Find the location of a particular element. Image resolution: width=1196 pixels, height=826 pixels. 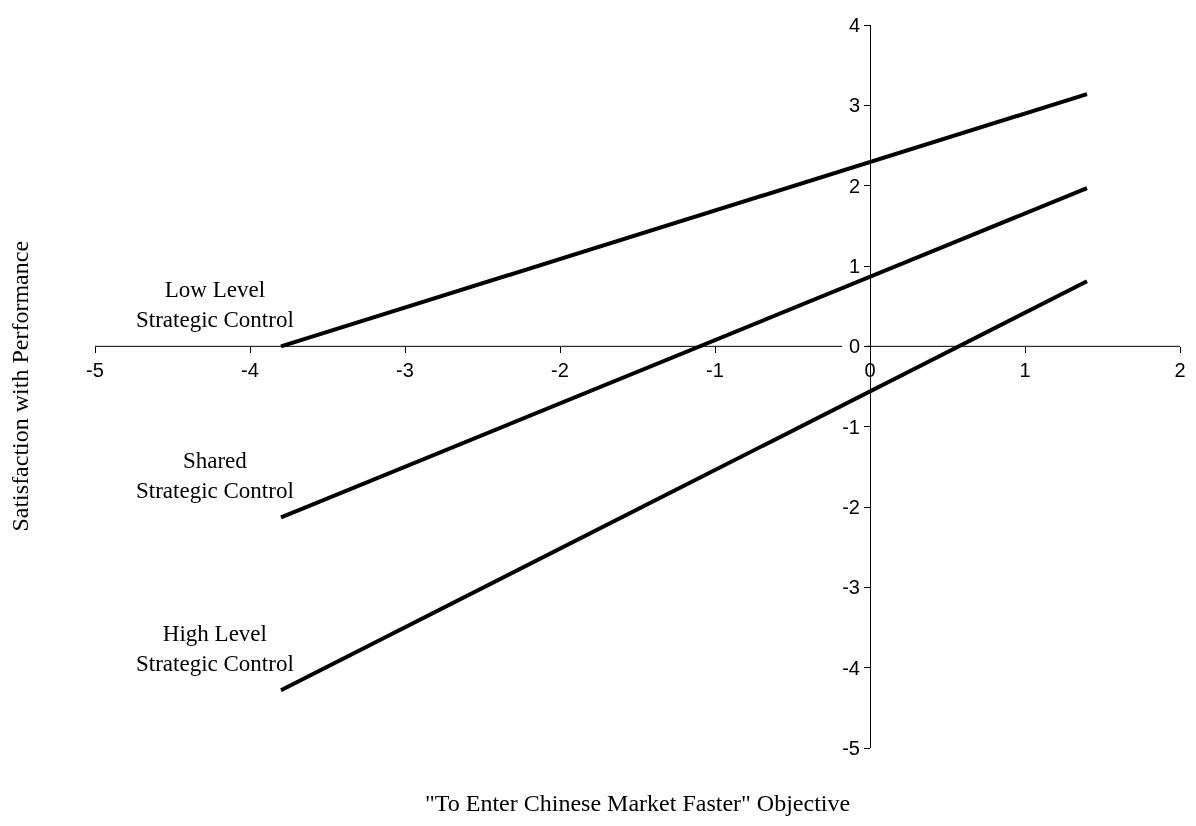

series-label: High Level Strategic Control is located at coordinates (215, 648).